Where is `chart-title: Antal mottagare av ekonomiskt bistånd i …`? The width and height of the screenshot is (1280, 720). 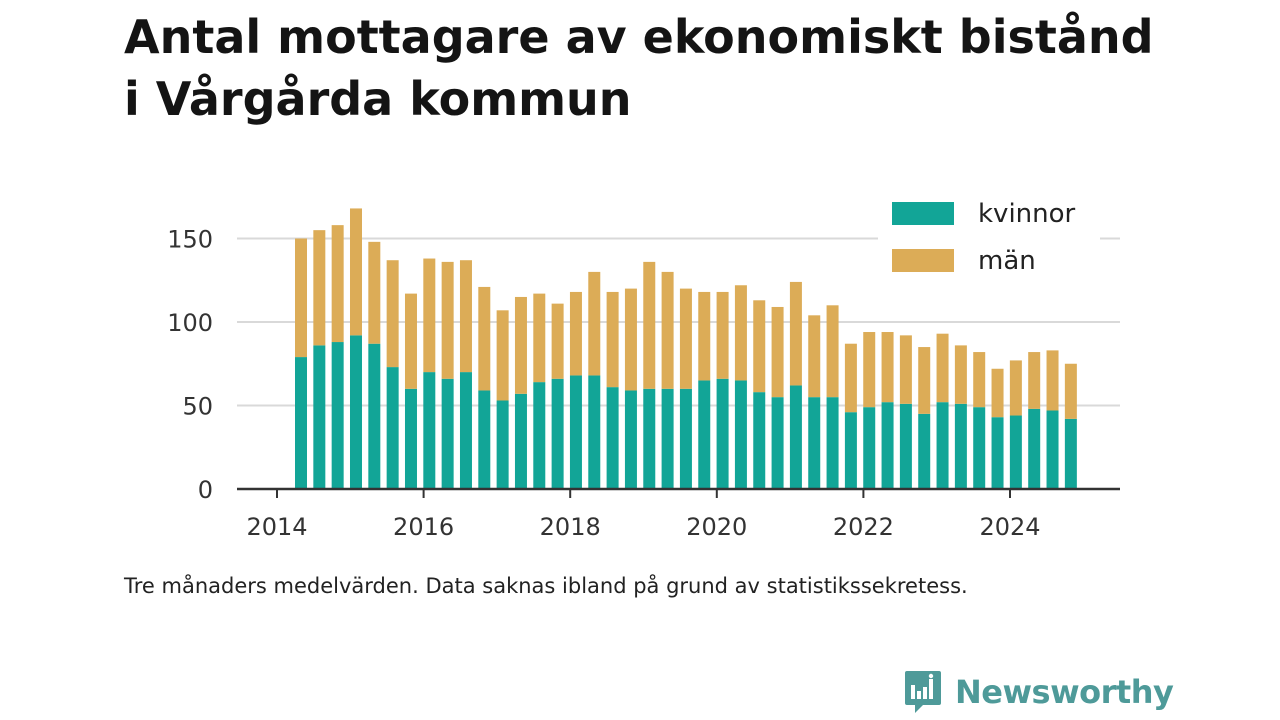
chart-title: Antal mottagare av ekonomiskt bistånd i … is located at coordinates (674, 68).